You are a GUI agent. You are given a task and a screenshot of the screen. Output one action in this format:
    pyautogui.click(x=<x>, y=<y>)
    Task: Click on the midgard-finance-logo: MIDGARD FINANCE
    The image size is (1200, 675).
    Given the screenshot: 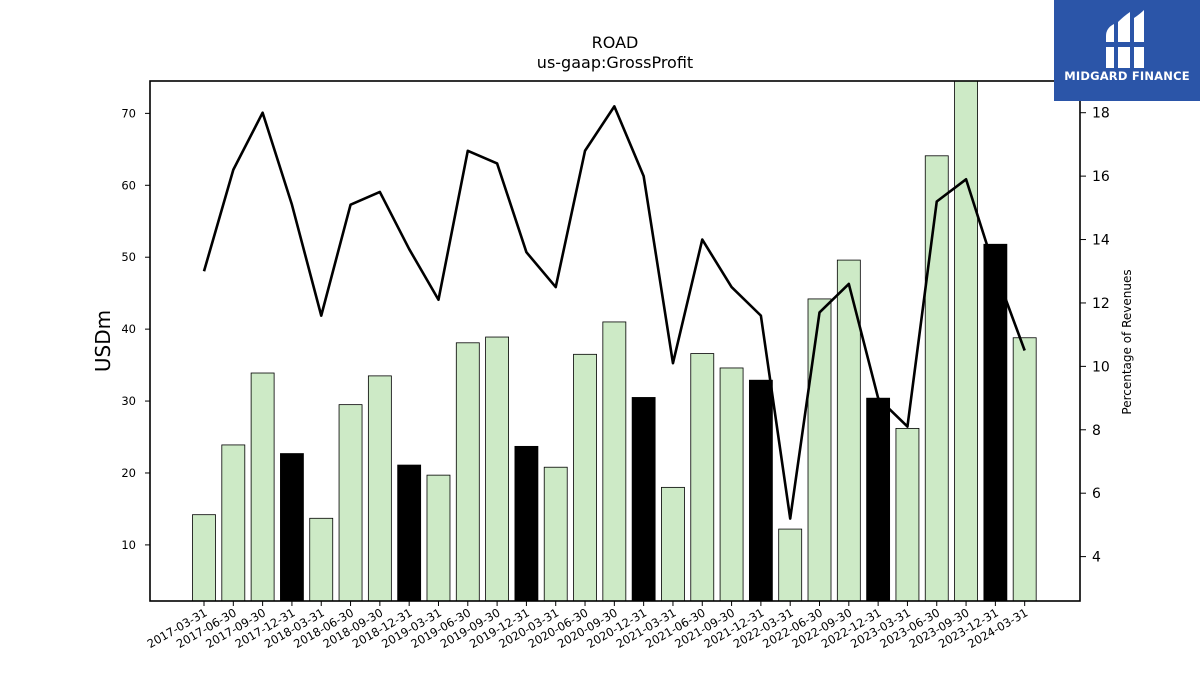 What is the action you would take?
    pyautogui.click(x=1127, y=50)
    